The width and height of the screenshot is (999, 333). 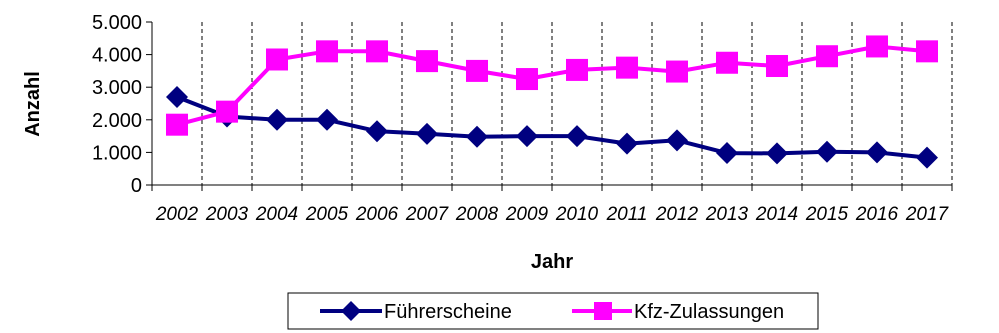 What do you see at coordinates (136, 186) in the screenshot?
I see `y-tick-label: 0` at bounding box center [136, 186].